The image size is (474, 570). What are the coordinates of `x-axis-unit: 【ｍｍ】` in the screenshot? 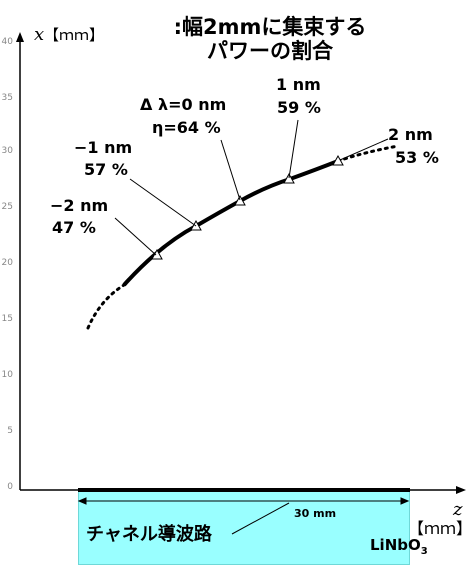 It's located at (440, 527).